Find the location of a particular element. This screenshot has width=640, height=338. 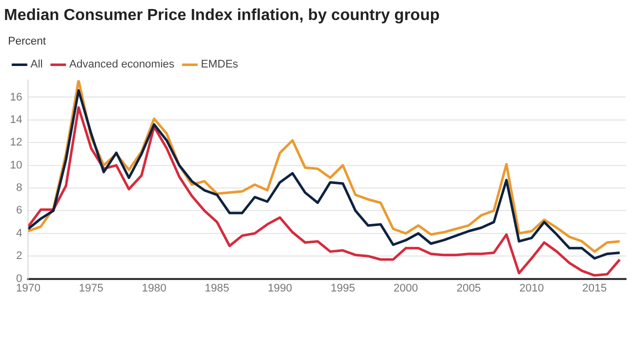

y-tick-label: 10 is located at coordinates (16, 165).